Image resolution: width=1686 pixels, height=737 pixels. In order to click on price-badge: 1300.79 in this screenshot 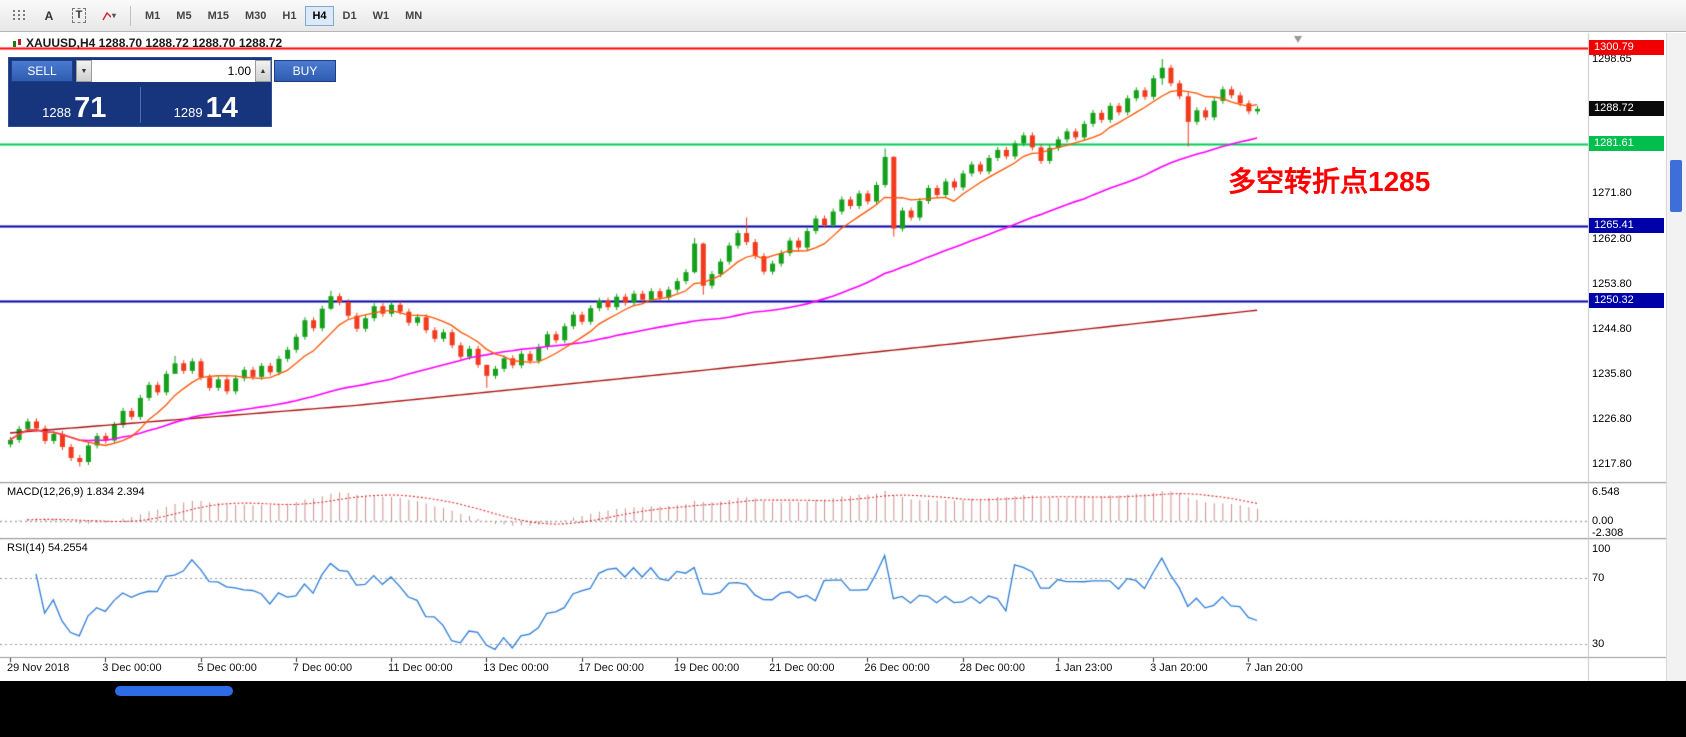, I will do `click(1626, 48)`.